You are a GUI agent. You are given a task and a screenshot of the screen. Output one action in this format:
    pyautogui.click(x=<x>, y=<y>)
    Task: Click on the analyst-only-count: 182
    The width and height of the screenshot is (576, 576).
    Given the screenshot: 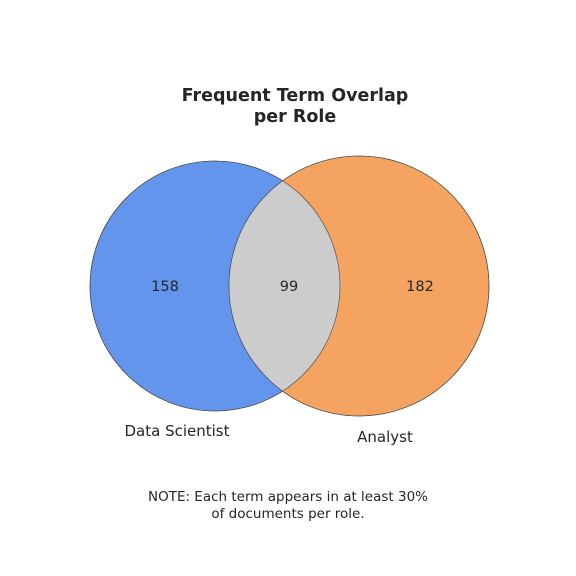 What is the action you would take?
    pyautogui.click(x=420, y=287)
    